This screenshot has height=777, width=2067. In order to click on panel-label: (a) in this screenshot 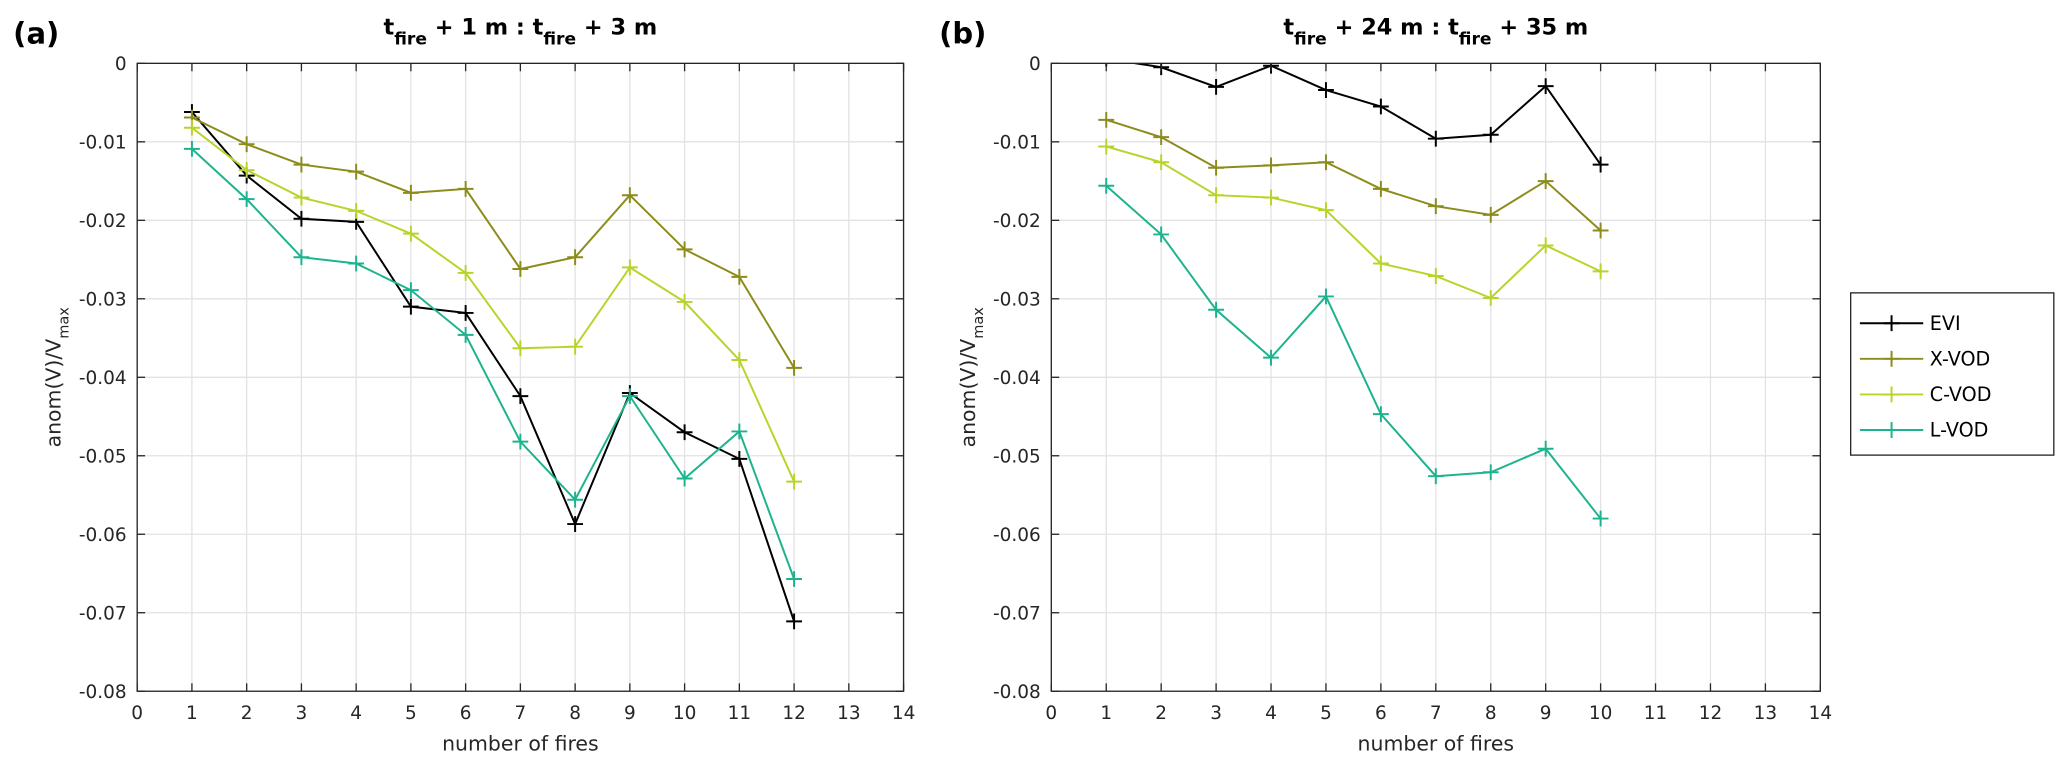, I will do `click(36, 34)`.